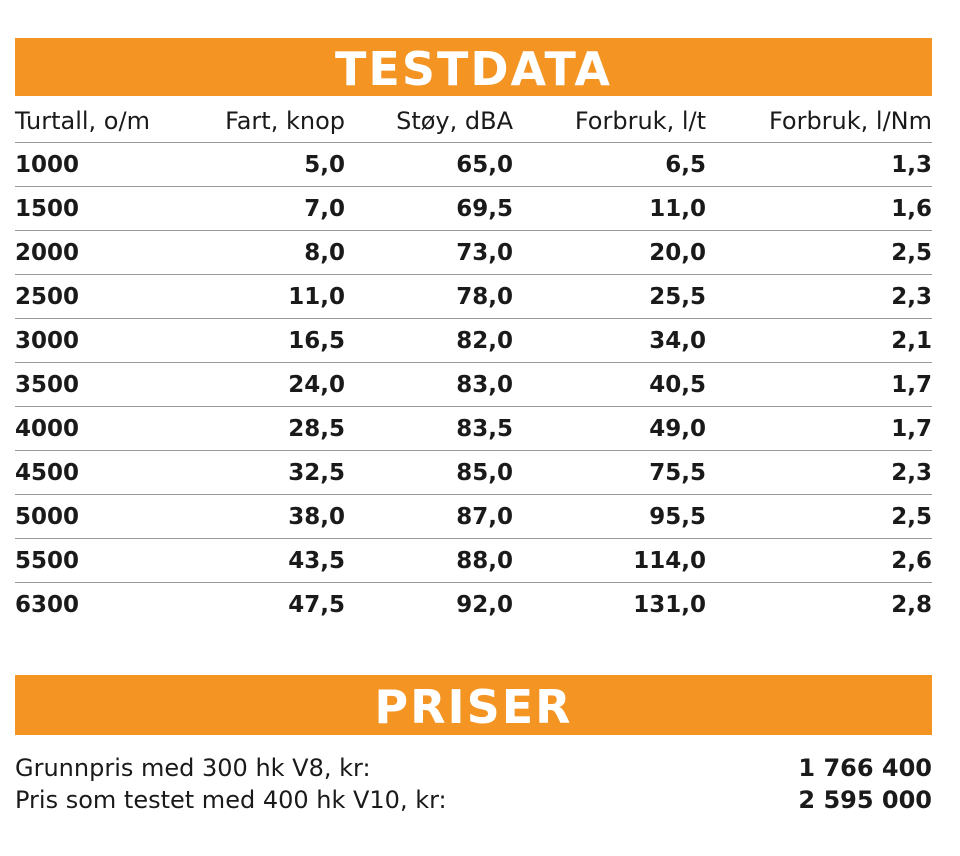 Image resolution: width=960 pixels, height=856 pixels. I want to click on price-row-base: Grunnpris med 300 hk V8, kr: 1 766 400, so click(473, 768).